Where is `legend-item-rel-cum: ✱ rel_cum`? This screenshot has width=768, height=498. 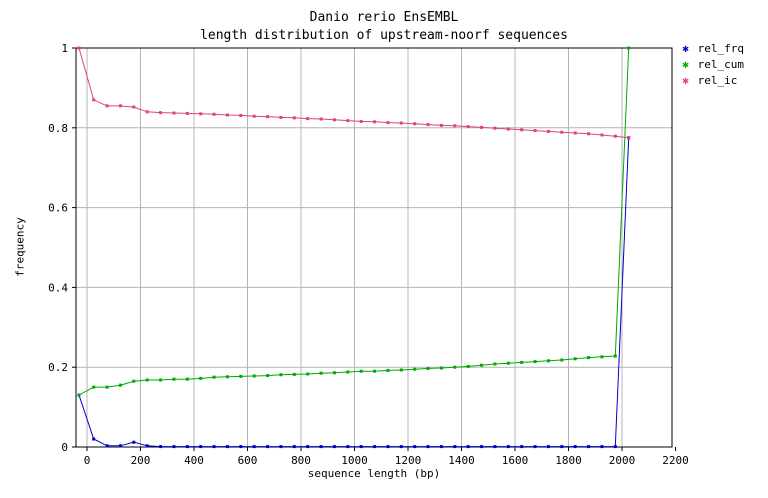 legend-item-rel-cum: ✱ rel_cum is located at coordinates (712, 65).